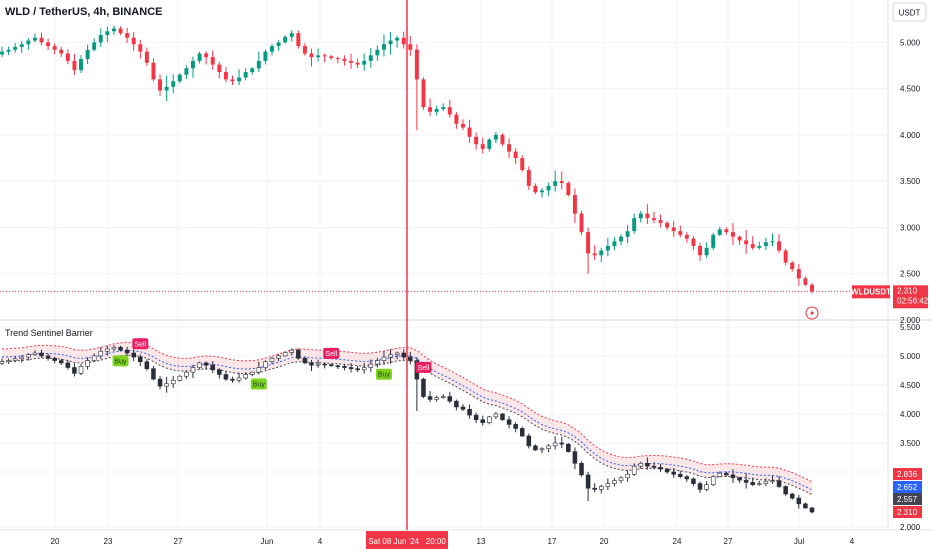  I want to click on y-tick-label: 5.500, so click(910, 327).